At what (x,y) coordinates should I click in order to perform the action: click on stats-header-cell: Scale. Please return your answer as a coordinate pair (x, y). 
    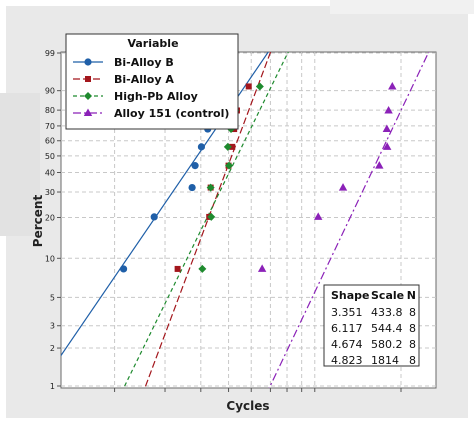
    Looking at the image, I should click on (387, 295).